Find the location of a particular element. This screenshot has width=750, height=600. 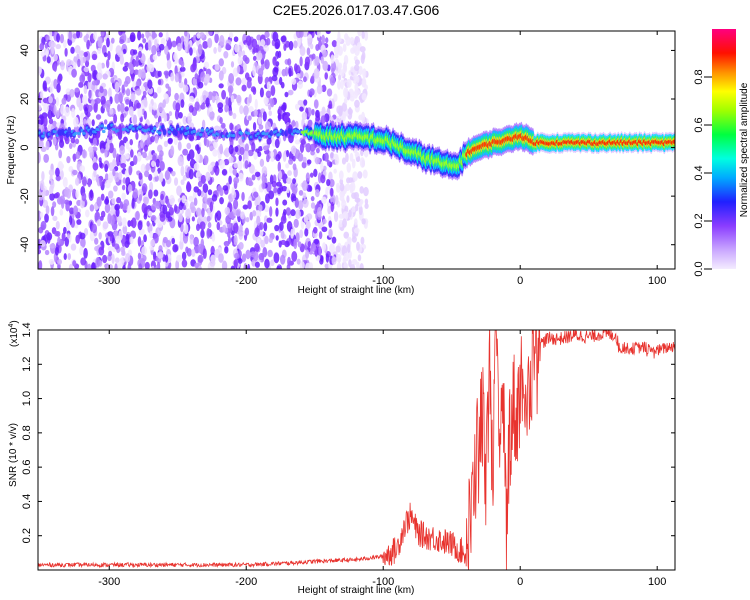

snr-y-tick-label: 0.2 is located at coordinates (27, 535).